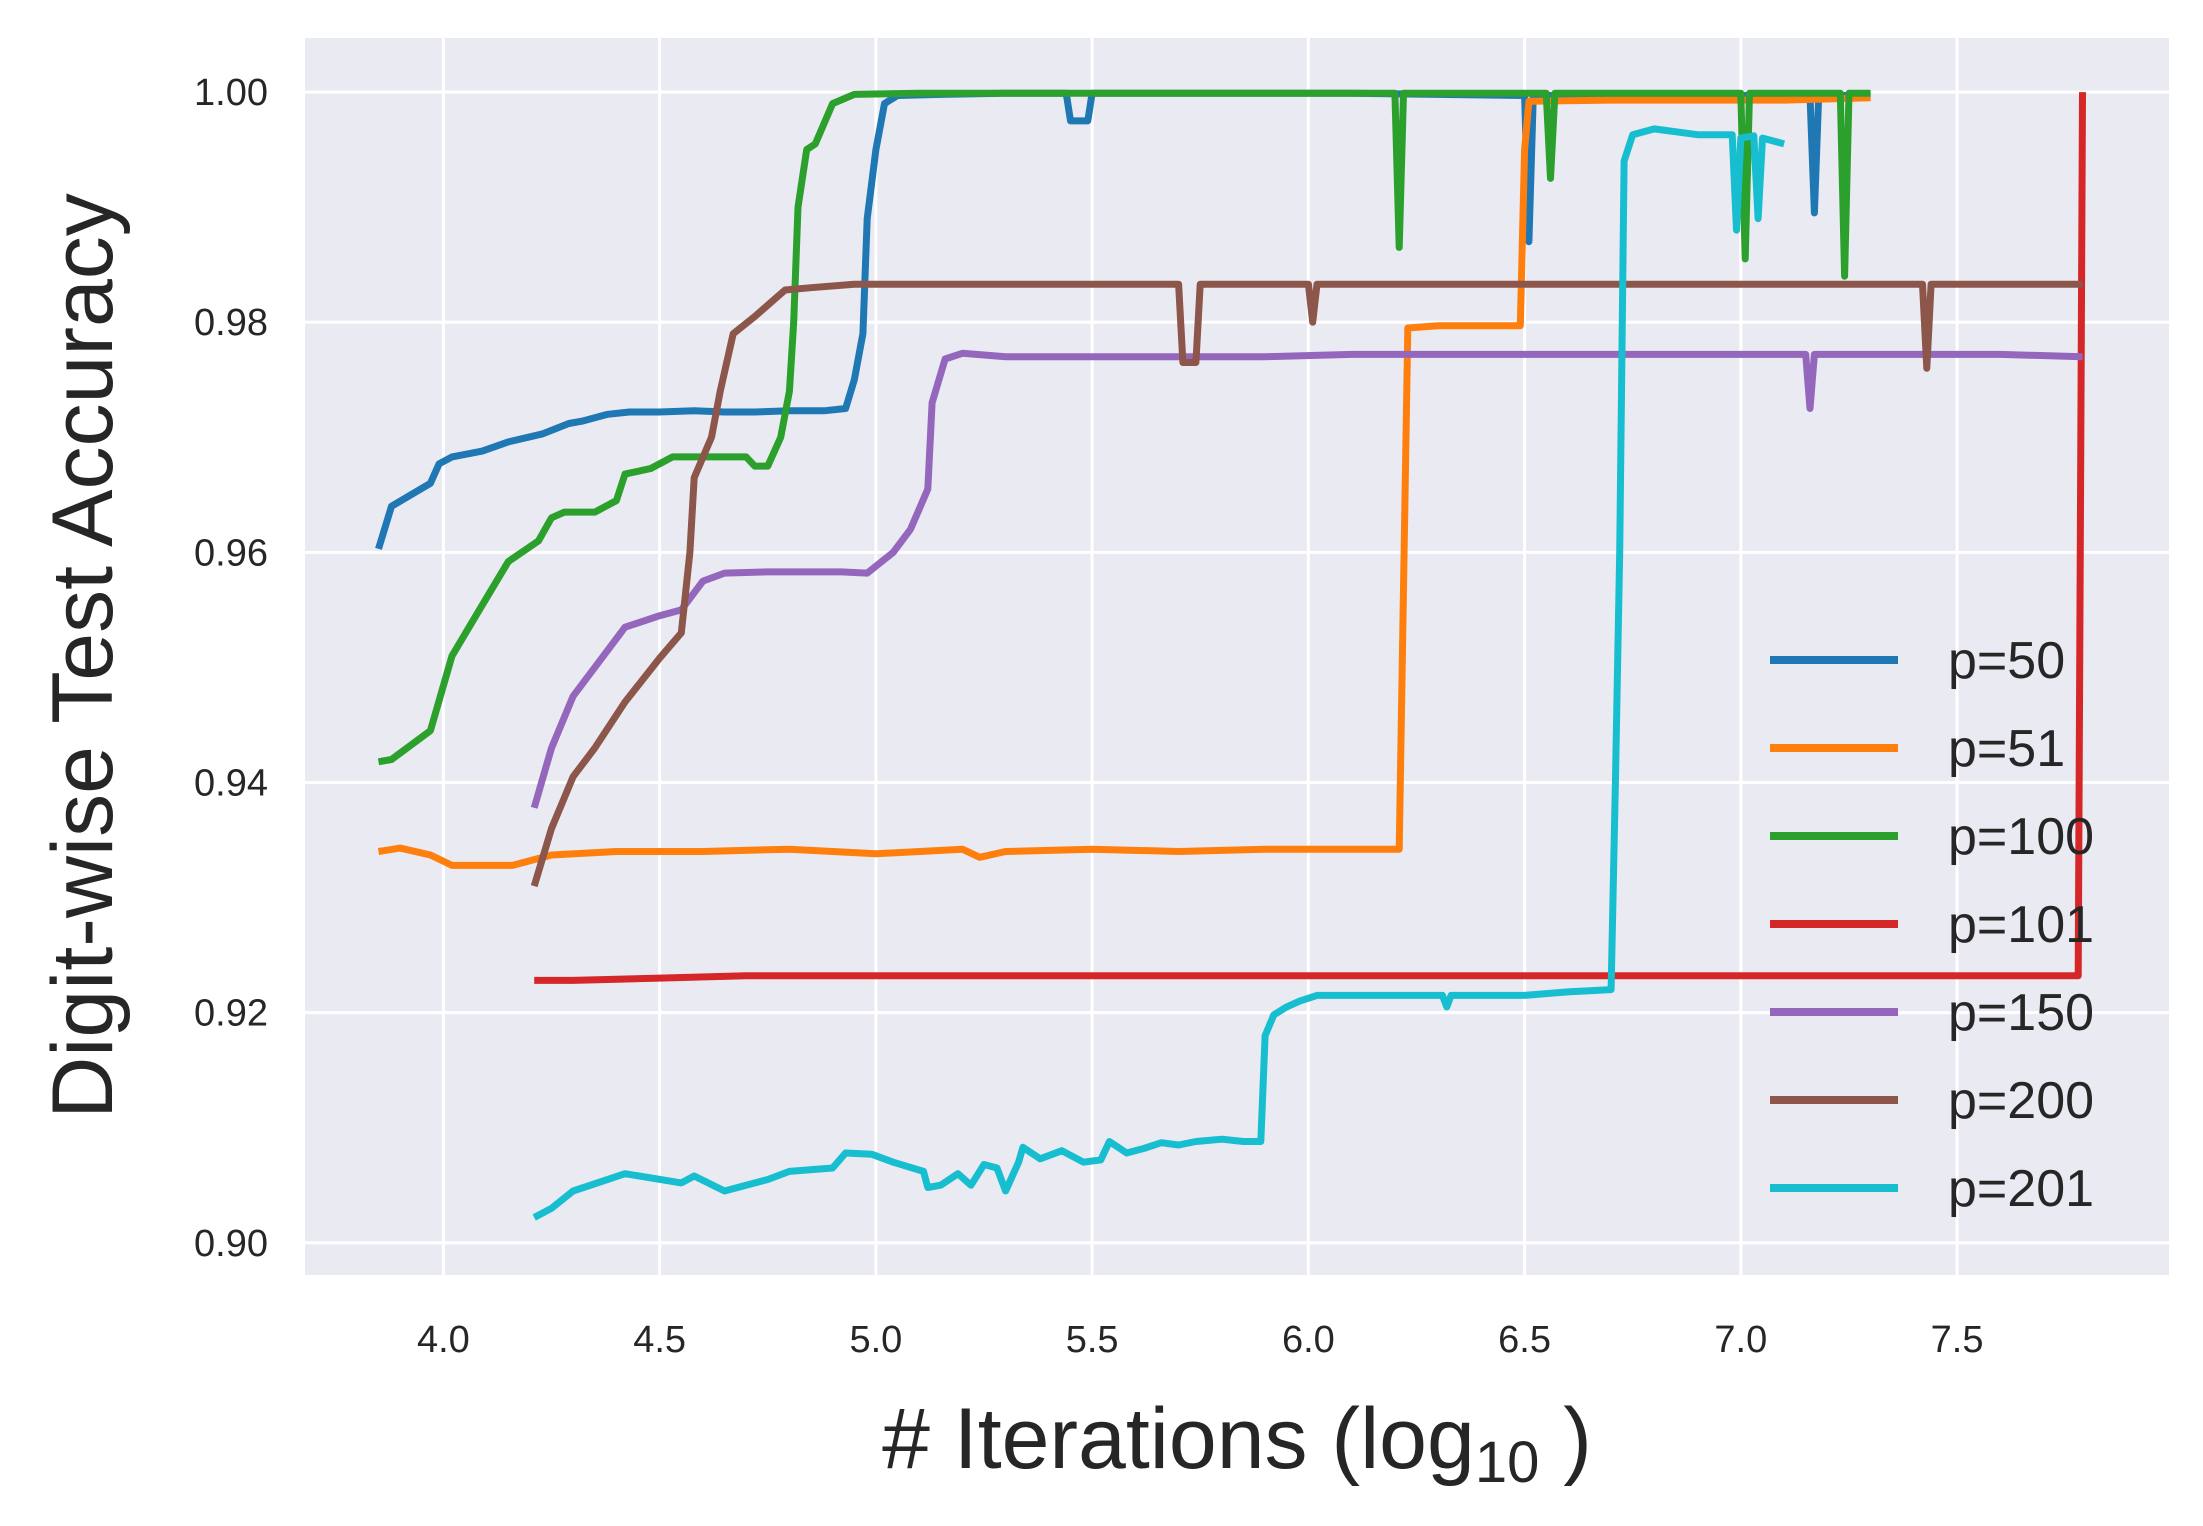 The width and height of the screenshot is (2203, 1526). I want to click on x-tick-label: 7.5, so click(1957, 1340).